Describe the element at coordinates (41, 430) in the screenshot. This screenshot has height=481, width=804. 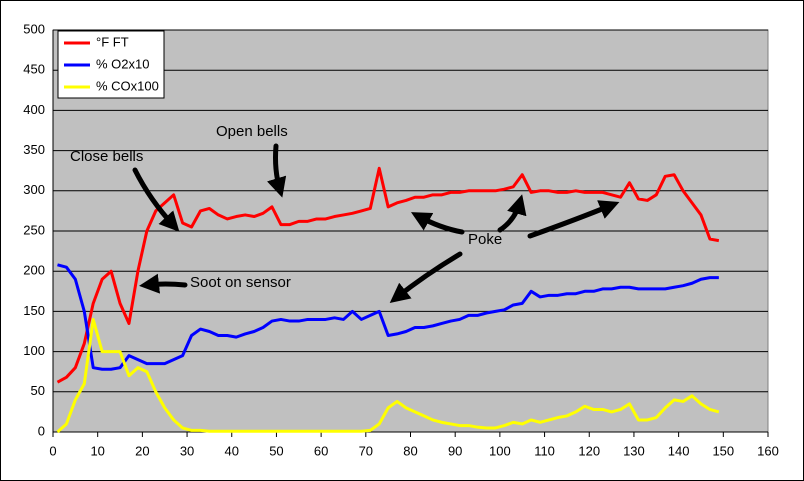
I see `y-tick-label: 0` at that location.